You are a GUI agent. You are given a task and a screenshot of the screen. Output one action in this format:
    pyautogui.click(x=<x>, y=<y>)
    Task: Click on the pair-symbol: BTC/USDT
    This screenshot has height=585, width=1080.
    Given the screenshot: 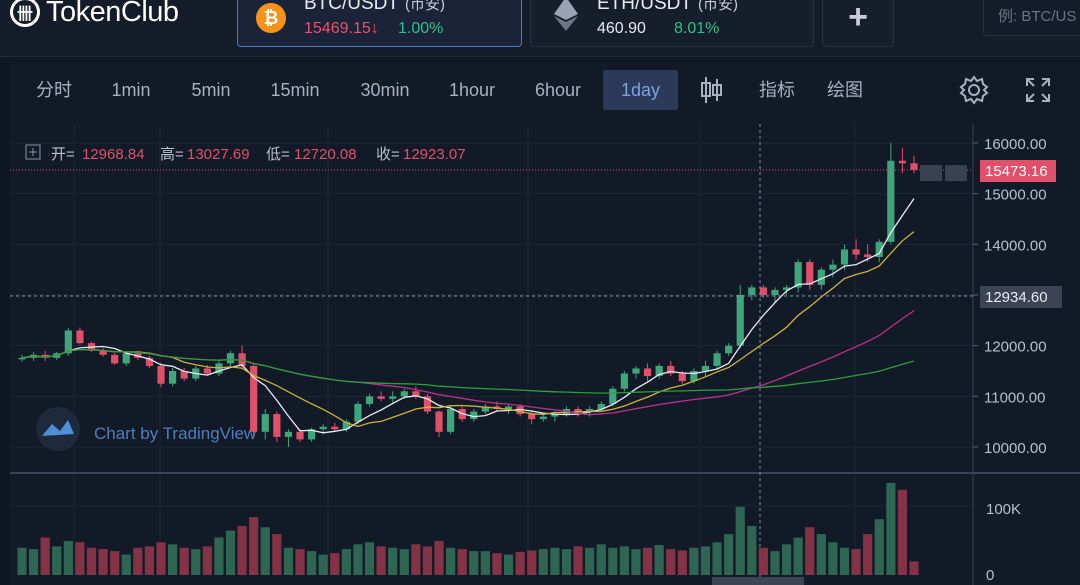 What is the action you would take?
    pyautogui.click(x=351, y=7)
    